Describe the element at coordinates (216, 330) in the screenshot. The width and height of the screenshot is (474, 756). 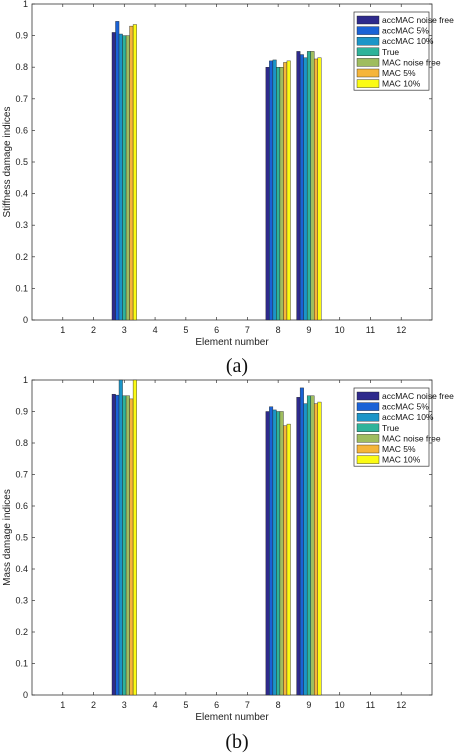
I see `x-tick-label: 6` at that location.